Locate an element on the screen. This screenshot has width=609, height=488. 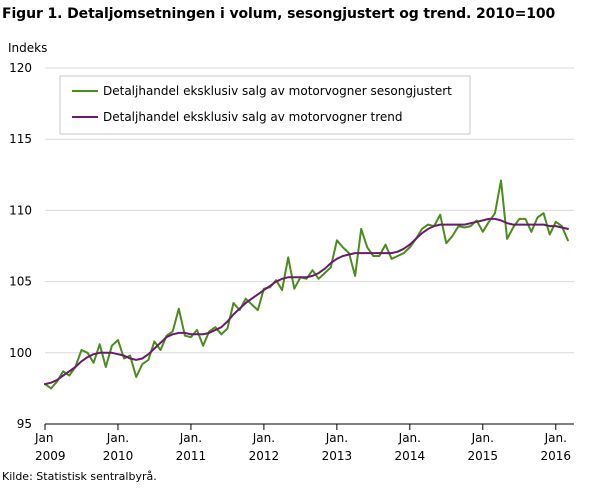
x-tick-label-year-6: 2015 is located at coordinates (483, 456).